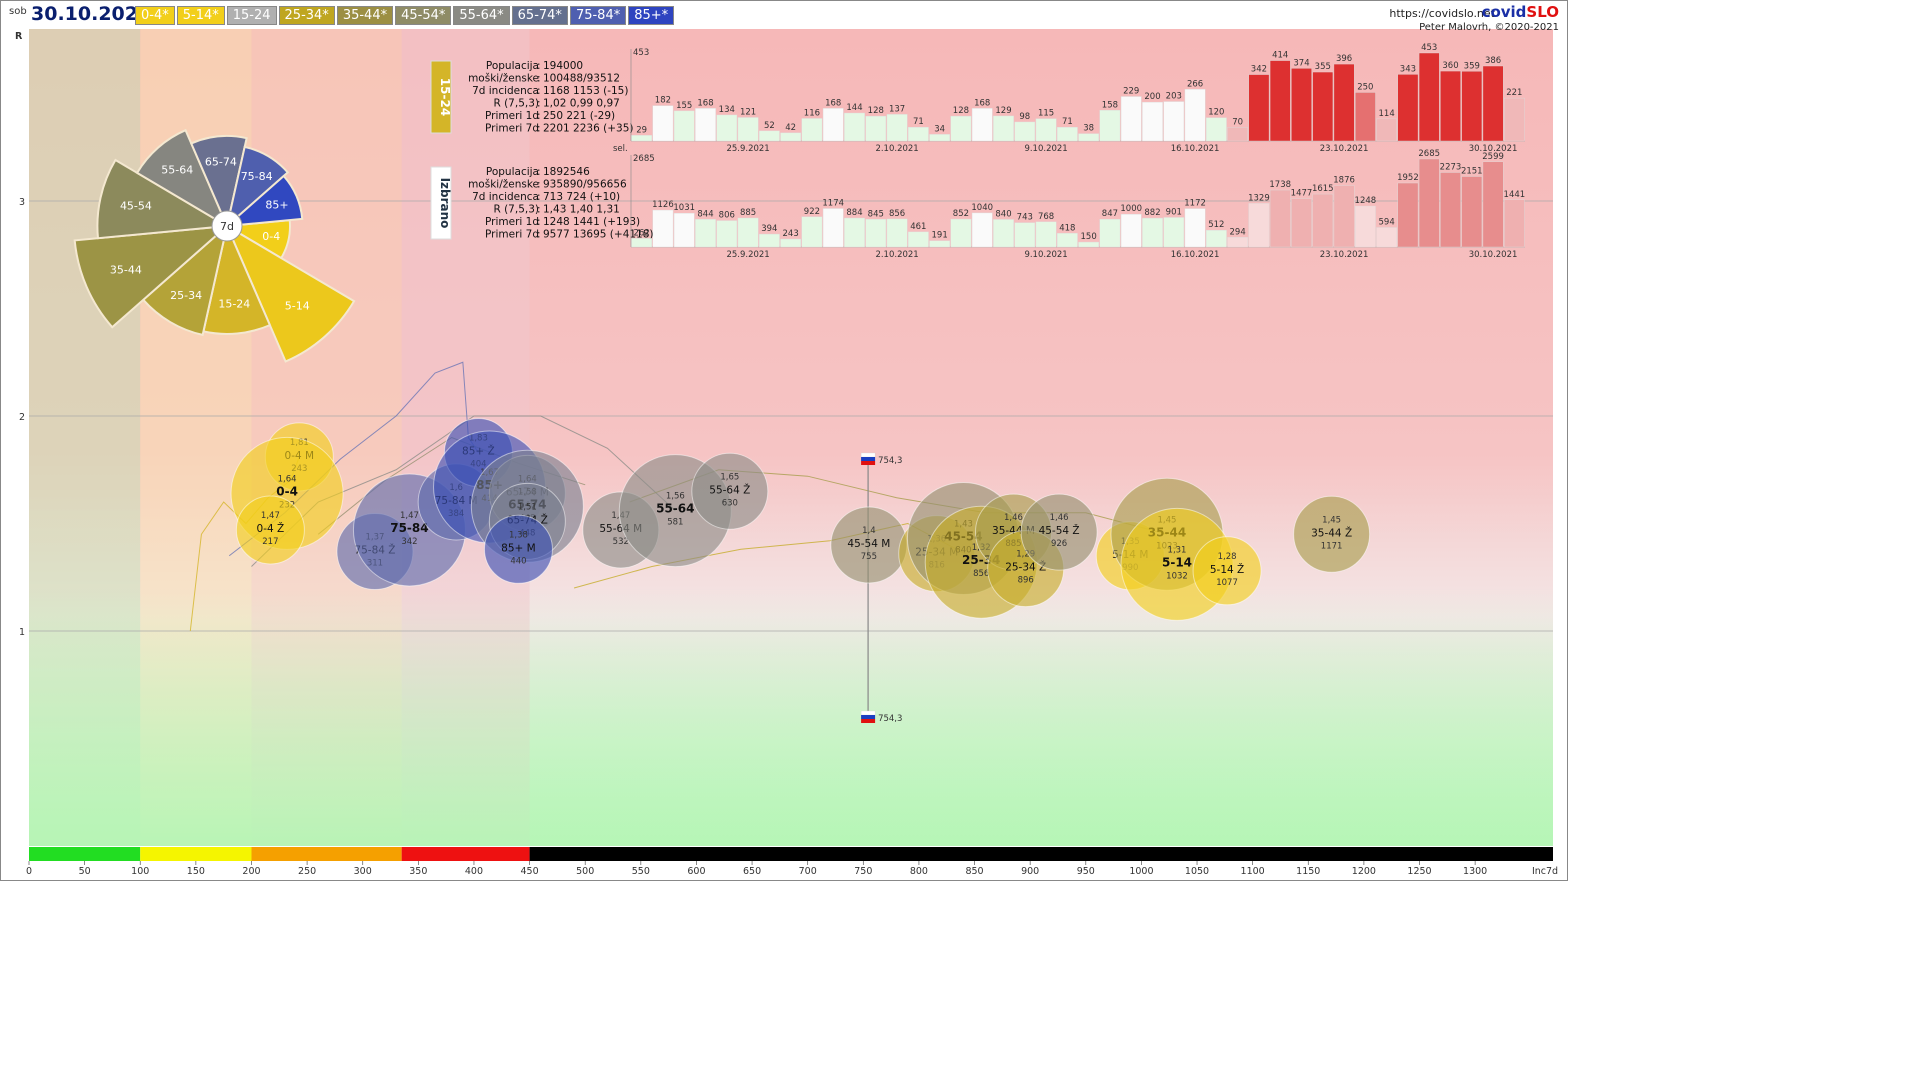 The width and height of the screenshot is (1920, 1080). Describe the element at coordinates (727, 216) in the screenshot. I see `bar-value-label: 806` at that location.